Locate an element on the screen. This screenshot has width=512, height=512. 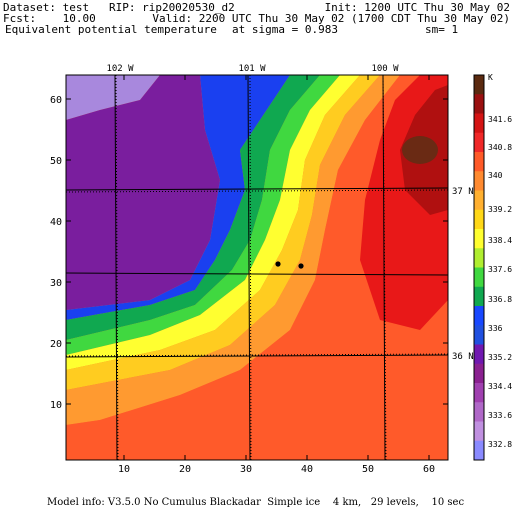
color-bar is located at coordinates (479, 267).